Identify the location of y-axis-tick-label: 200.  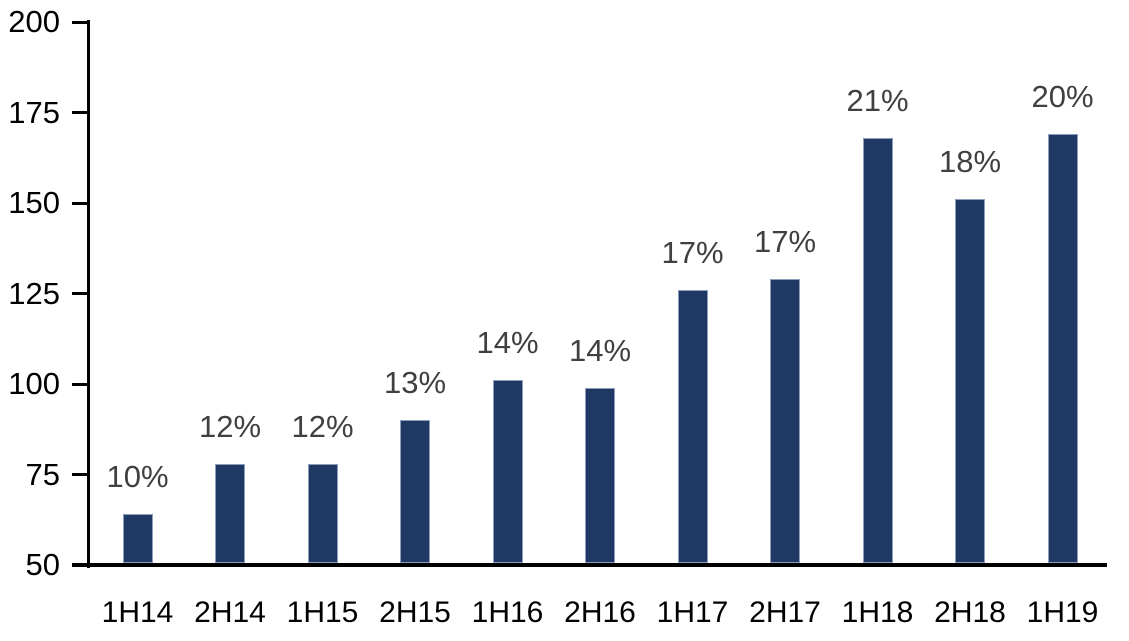
(34, 21).